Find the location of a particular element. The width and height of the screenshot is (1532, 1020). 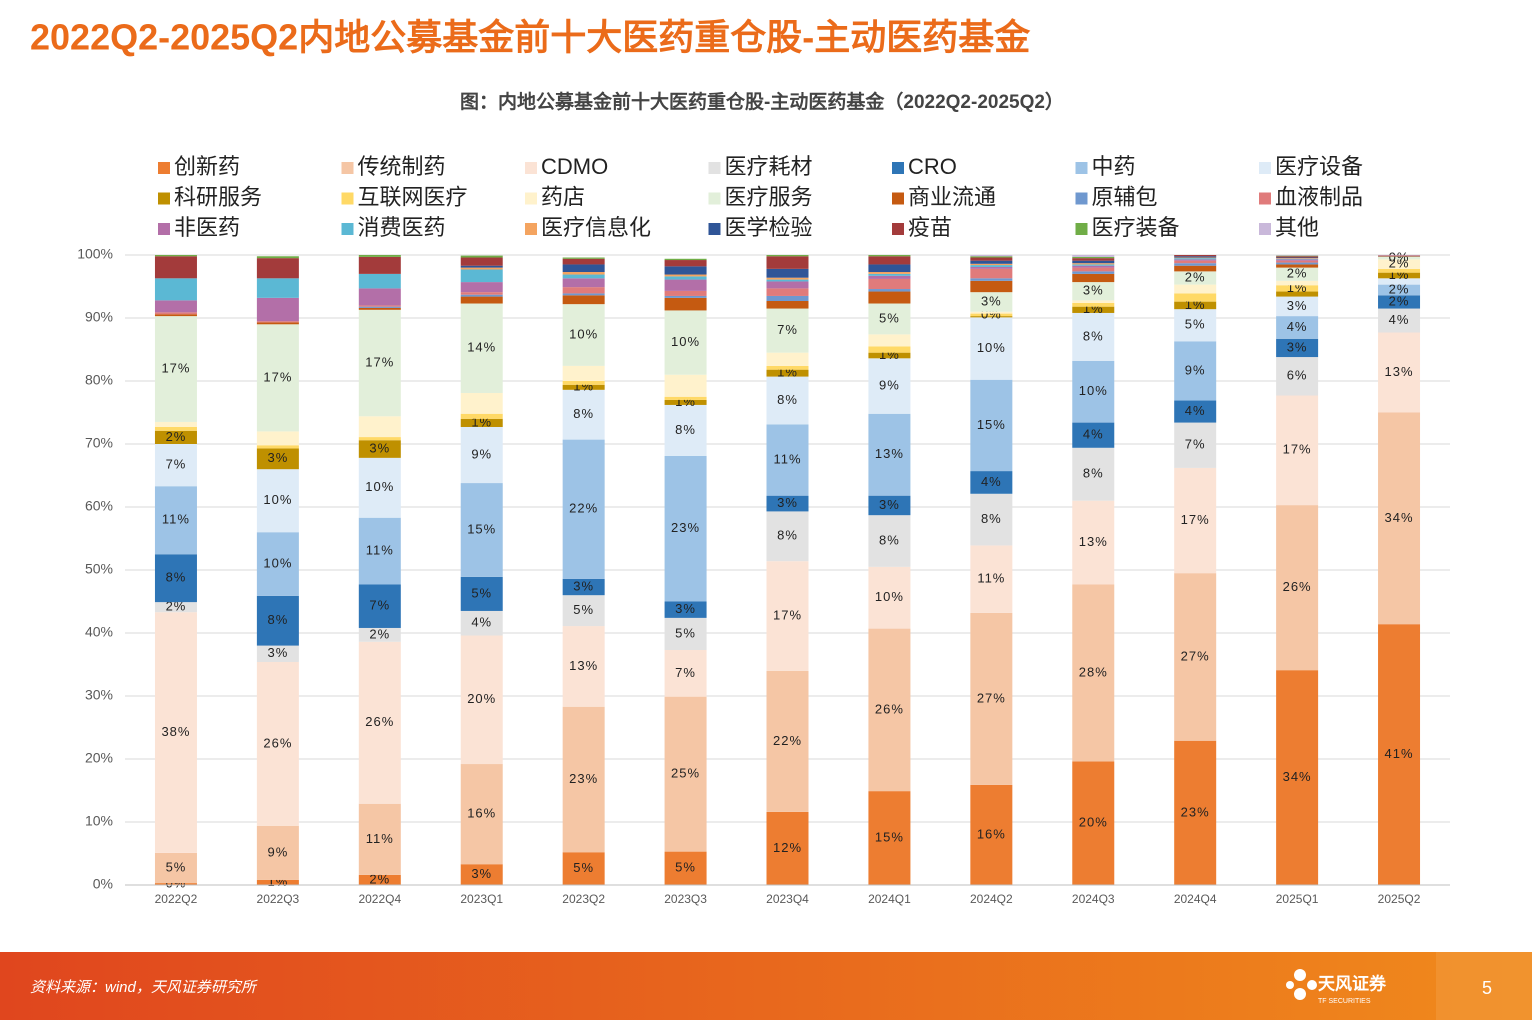

data-label: 7% is located at coordinates (787, 329).